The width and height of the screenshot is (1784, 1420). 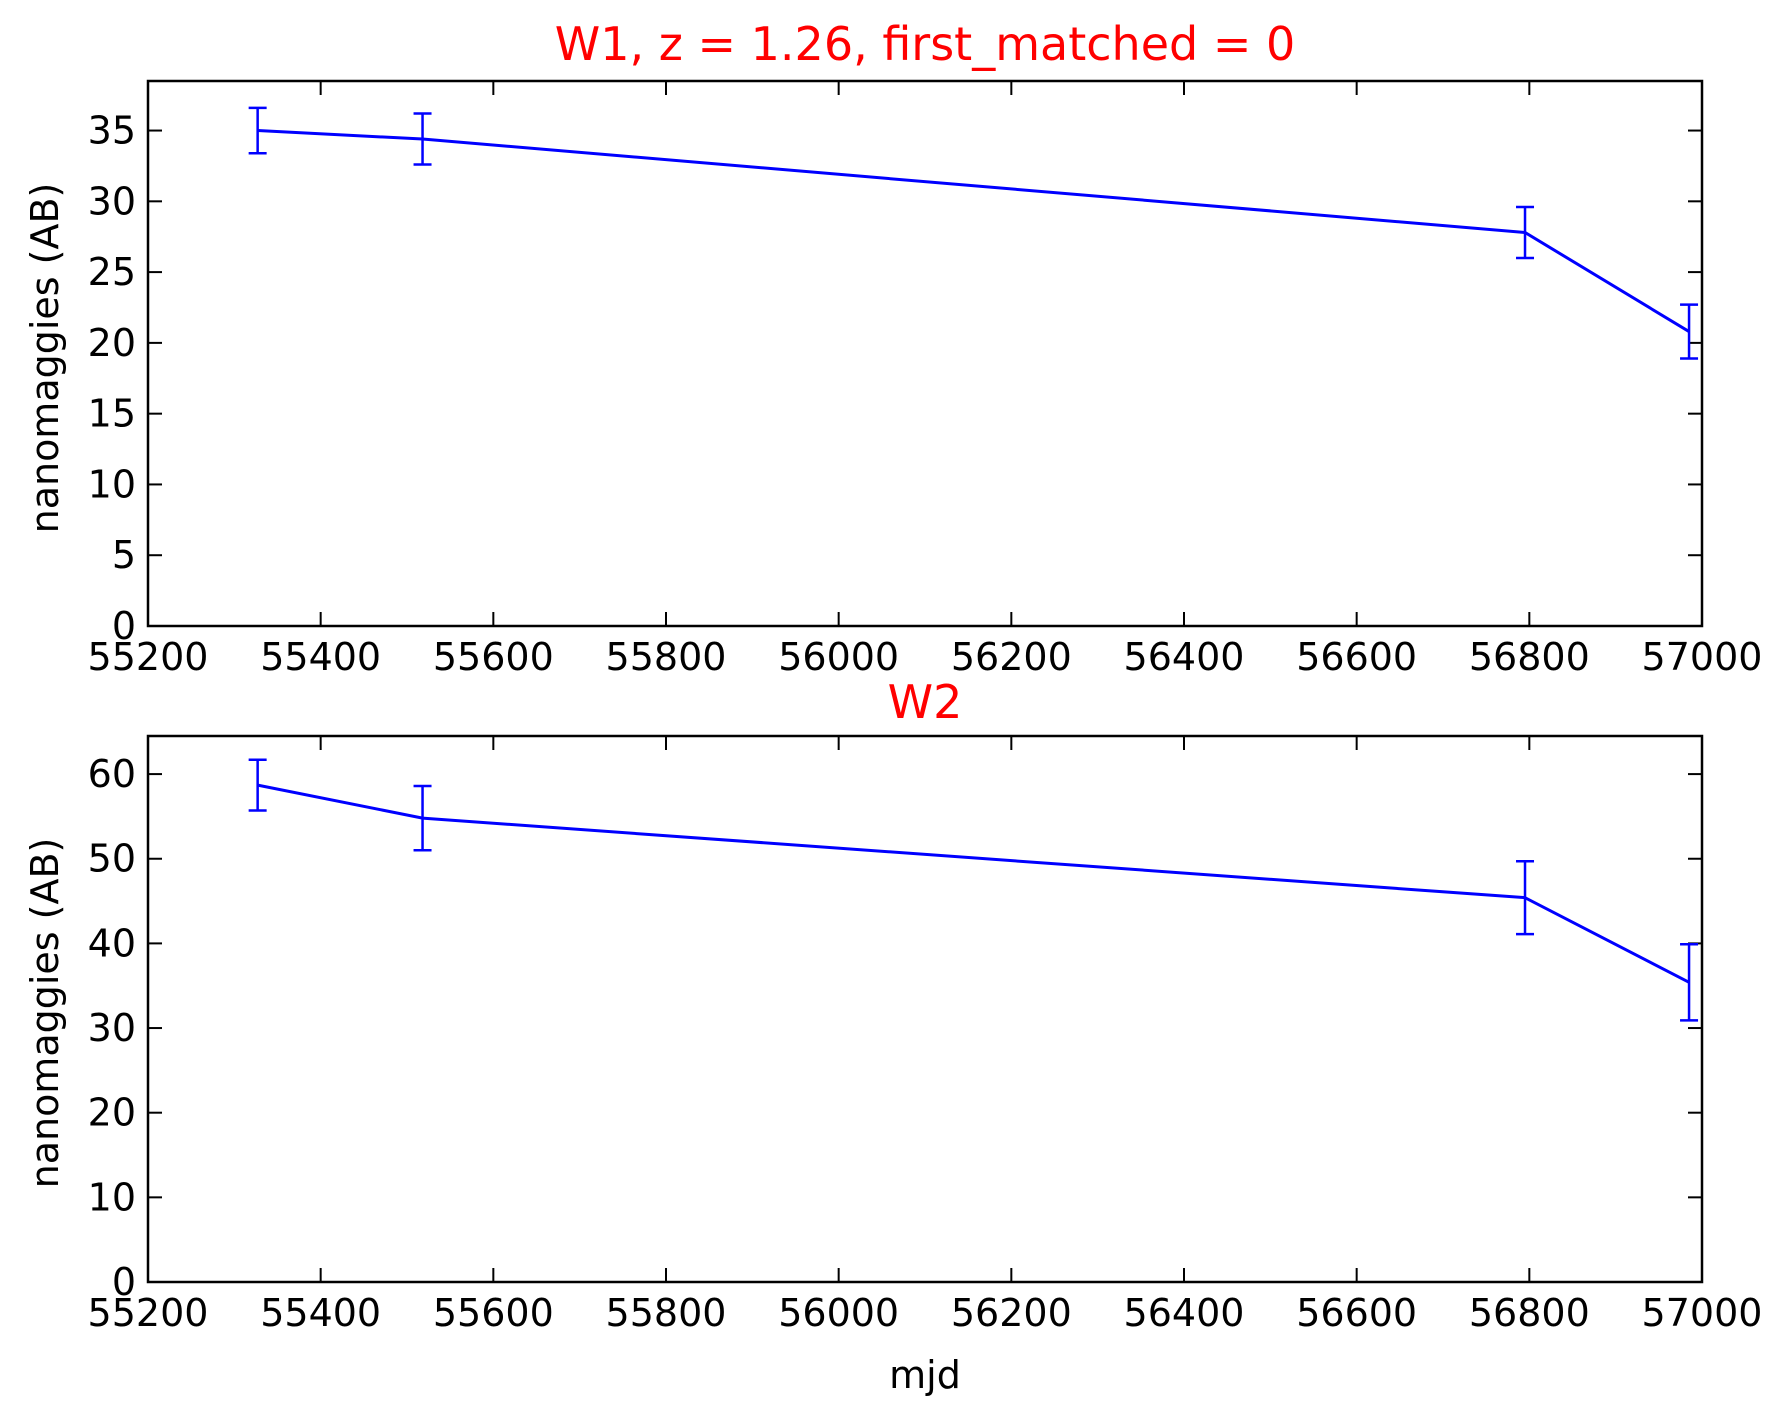 What do you see at coordinates (925, 1375) in the screenshot?
I see `w2-x-axis-label: mjd` at bounding box center [925, 1375].